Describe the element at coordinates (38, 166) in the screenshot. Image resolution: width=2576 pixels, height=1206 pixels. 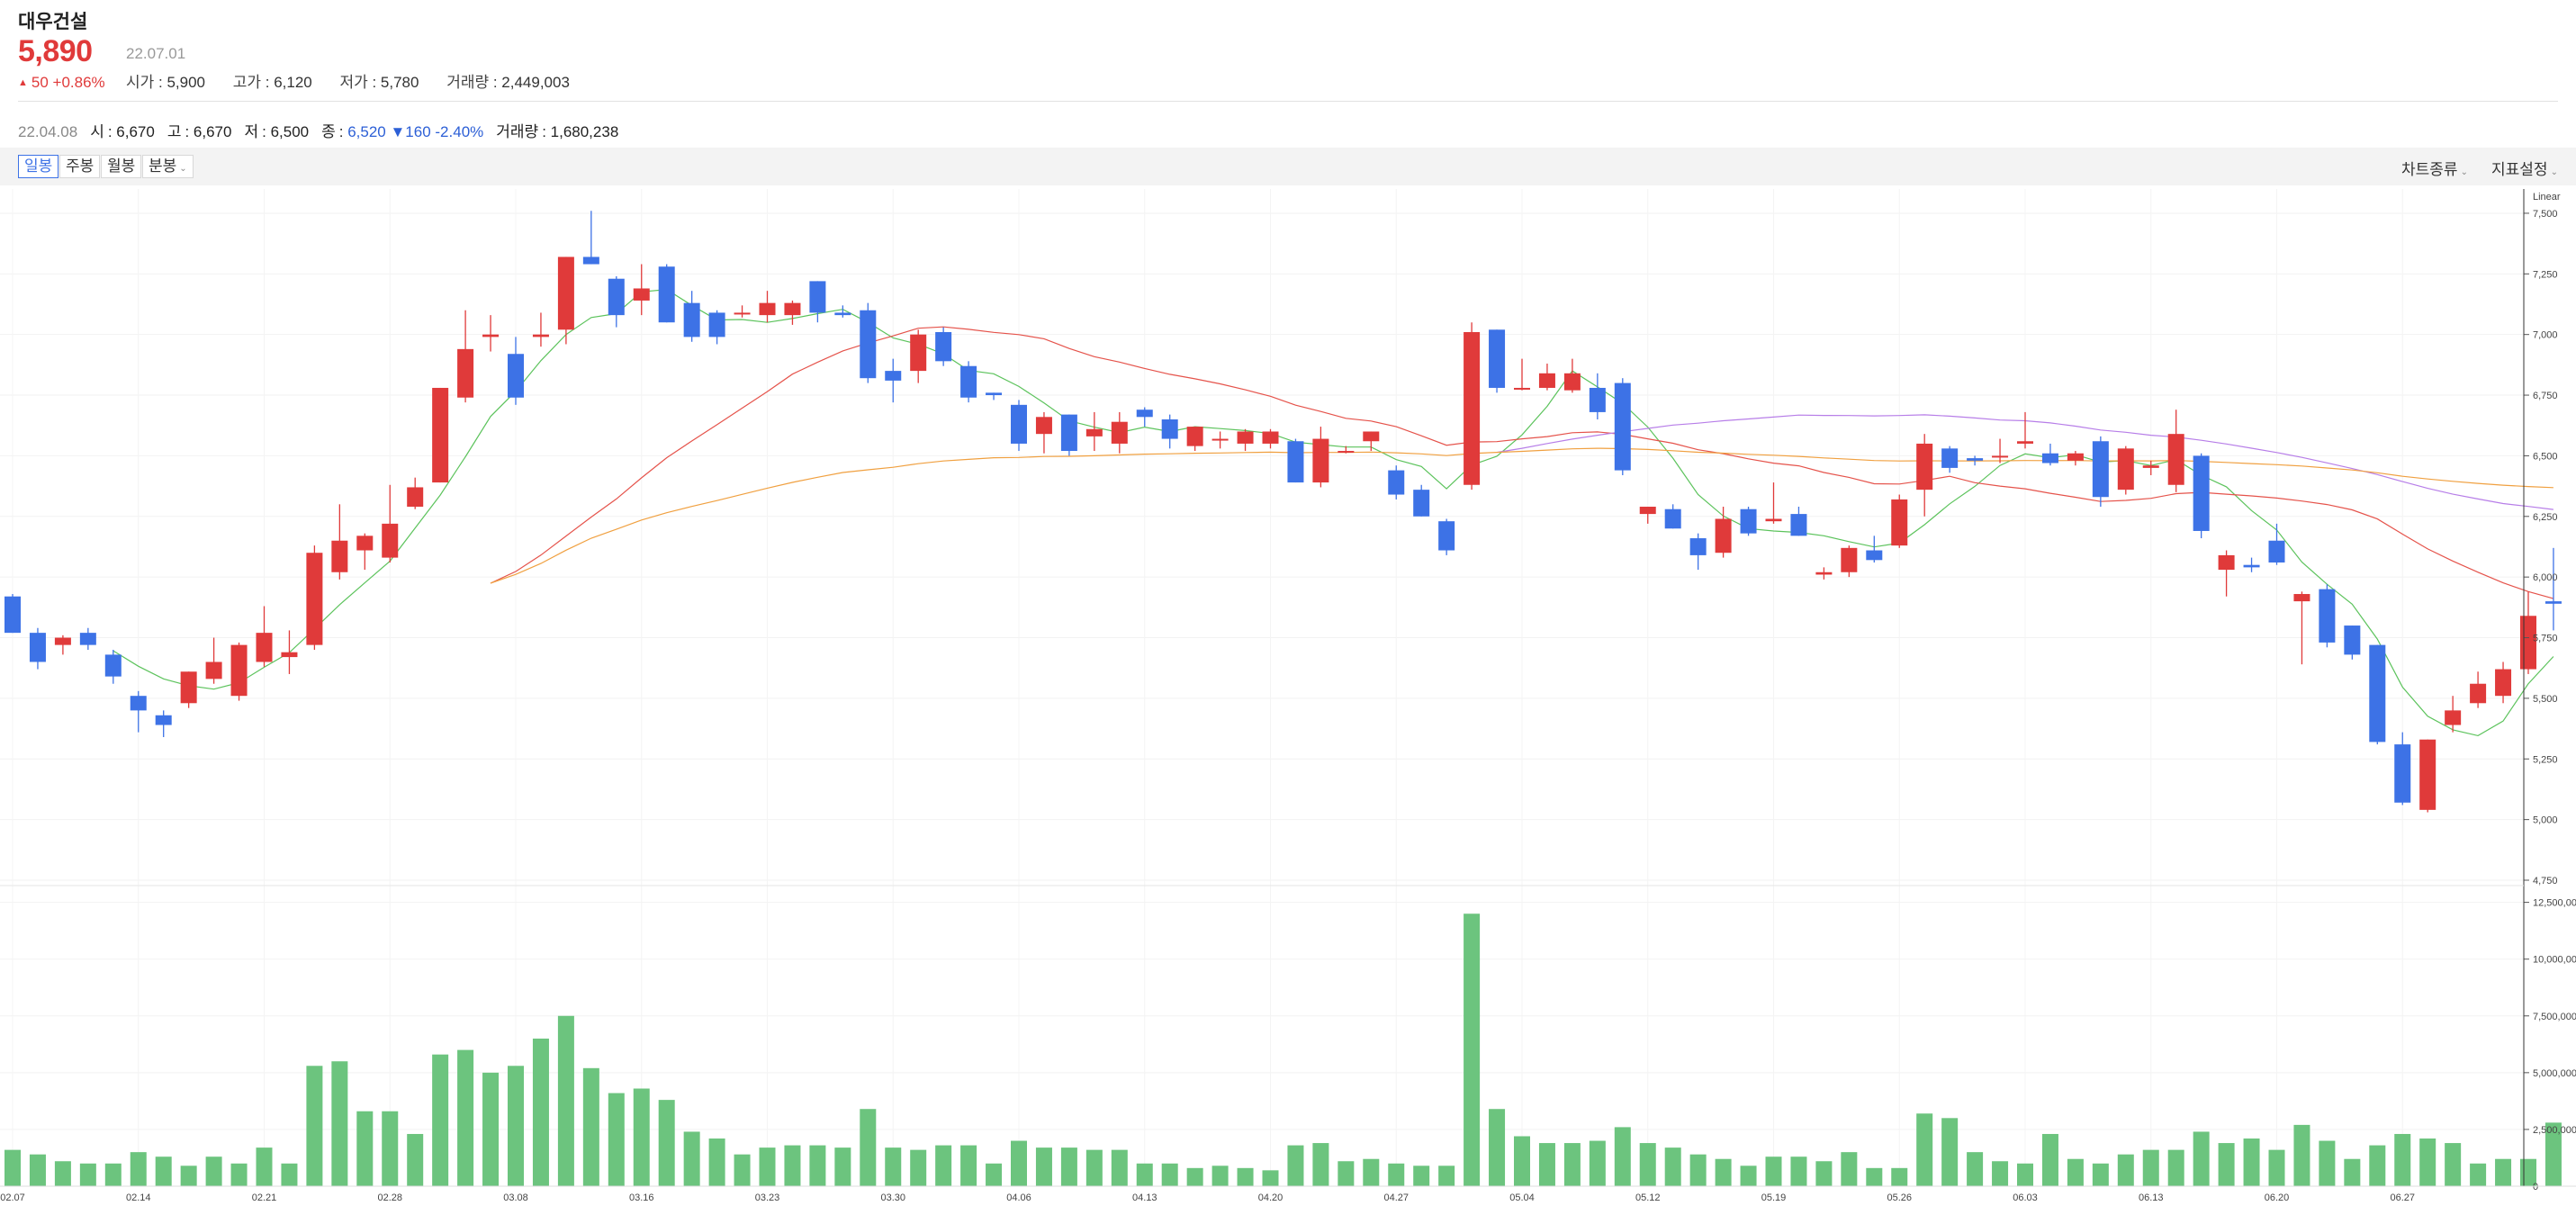
I see `tab-daily: 일봉` at that location.